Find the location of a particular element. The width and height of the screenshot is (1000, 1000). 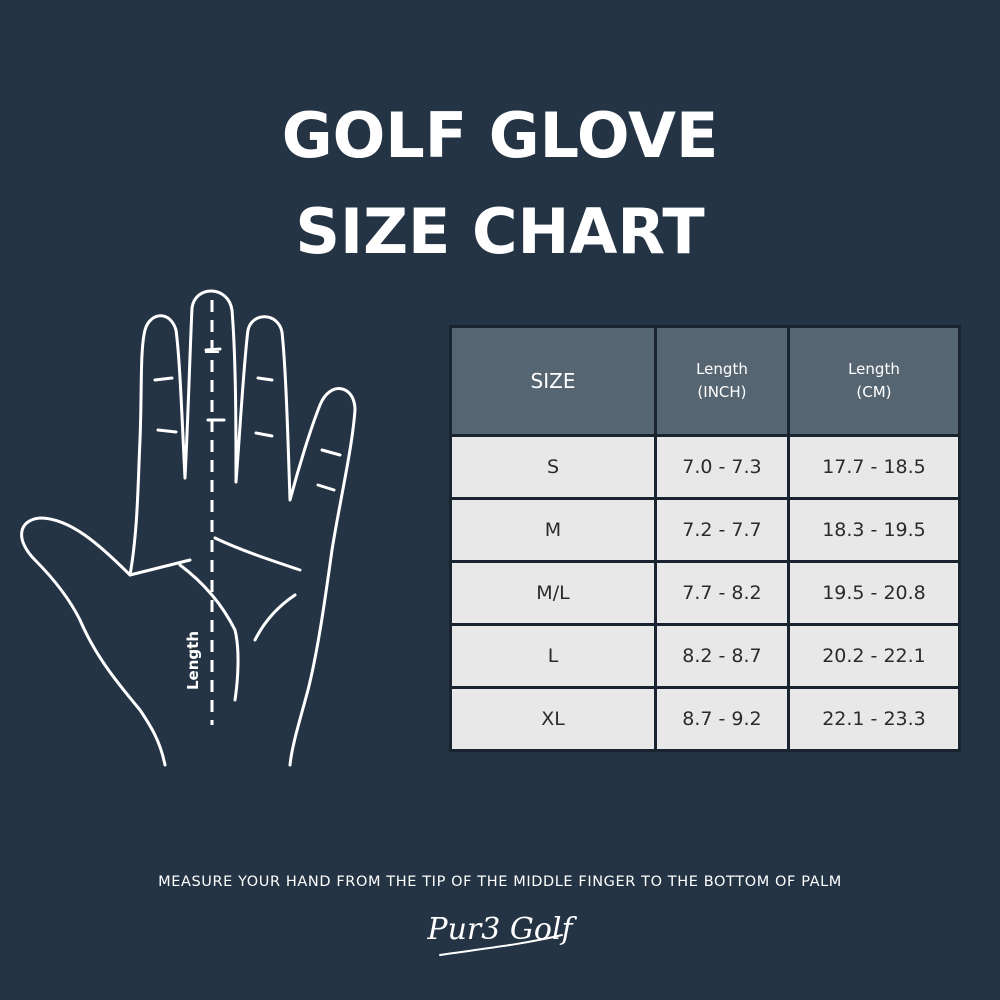

table-row: XL 8.7 - 9.2 22.1 - 23.3 is located at coordinates (705, 719).